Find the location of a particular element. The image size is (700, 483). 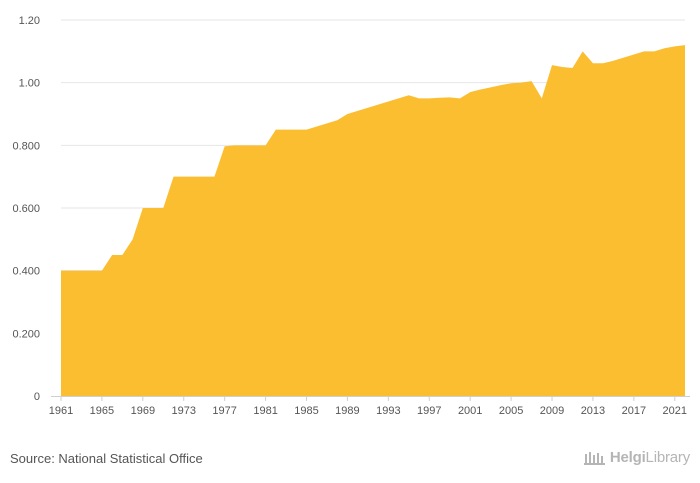

x-tick-label: 1977 is located at coordinates (224, 411).